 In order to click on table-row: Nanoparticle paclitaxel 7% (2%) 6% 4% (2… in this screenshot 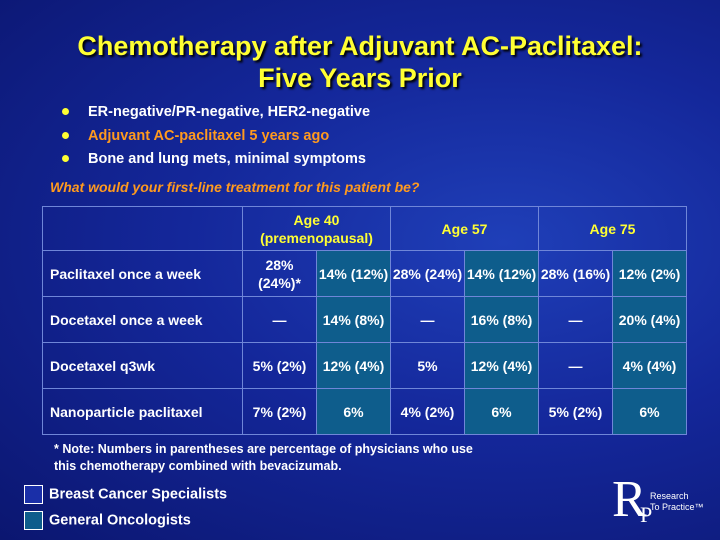, I will do `click(364, 411)`.